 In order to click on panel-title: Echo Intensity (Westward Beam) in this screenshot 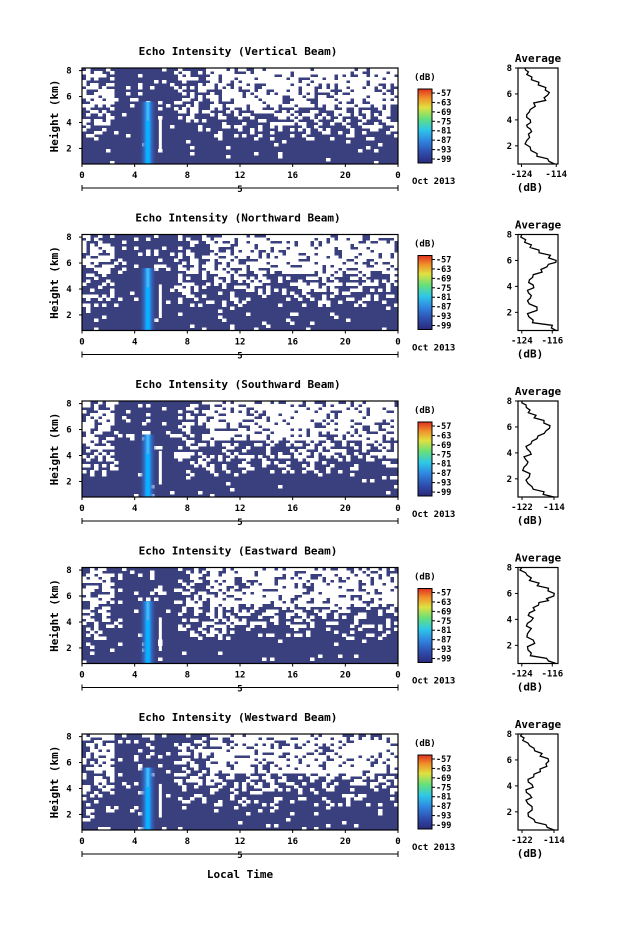, I will do `click(238, 717)`.